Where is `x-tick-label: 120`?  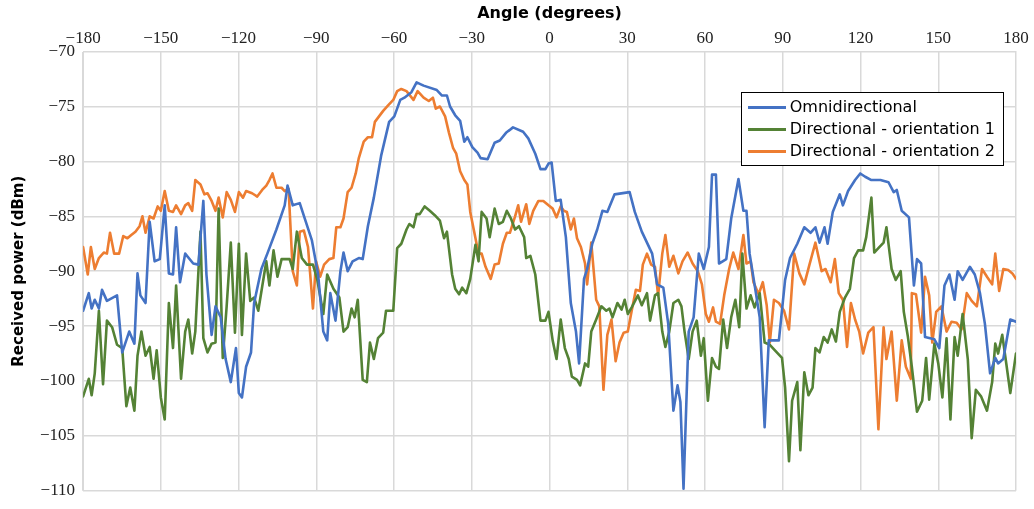
x-tick-label: 120 is located at coordinates (860, 37).